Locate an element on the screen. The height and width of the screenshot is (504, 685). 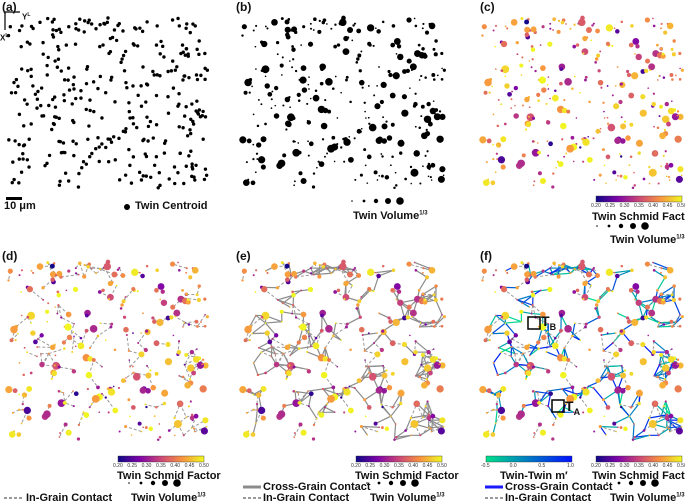
schmid-legend-c: Twin Schmid Factor is located at coordinates (638, 217).